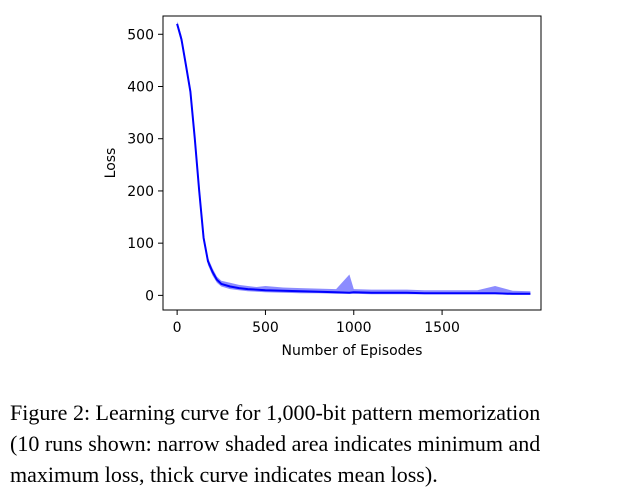 Image resolution: width=642 pixels, height=499 pixels. Describe the element at coordinates (352, 351) in the screenshot. I see `x-axis-label: Number of Episodes` at that location.